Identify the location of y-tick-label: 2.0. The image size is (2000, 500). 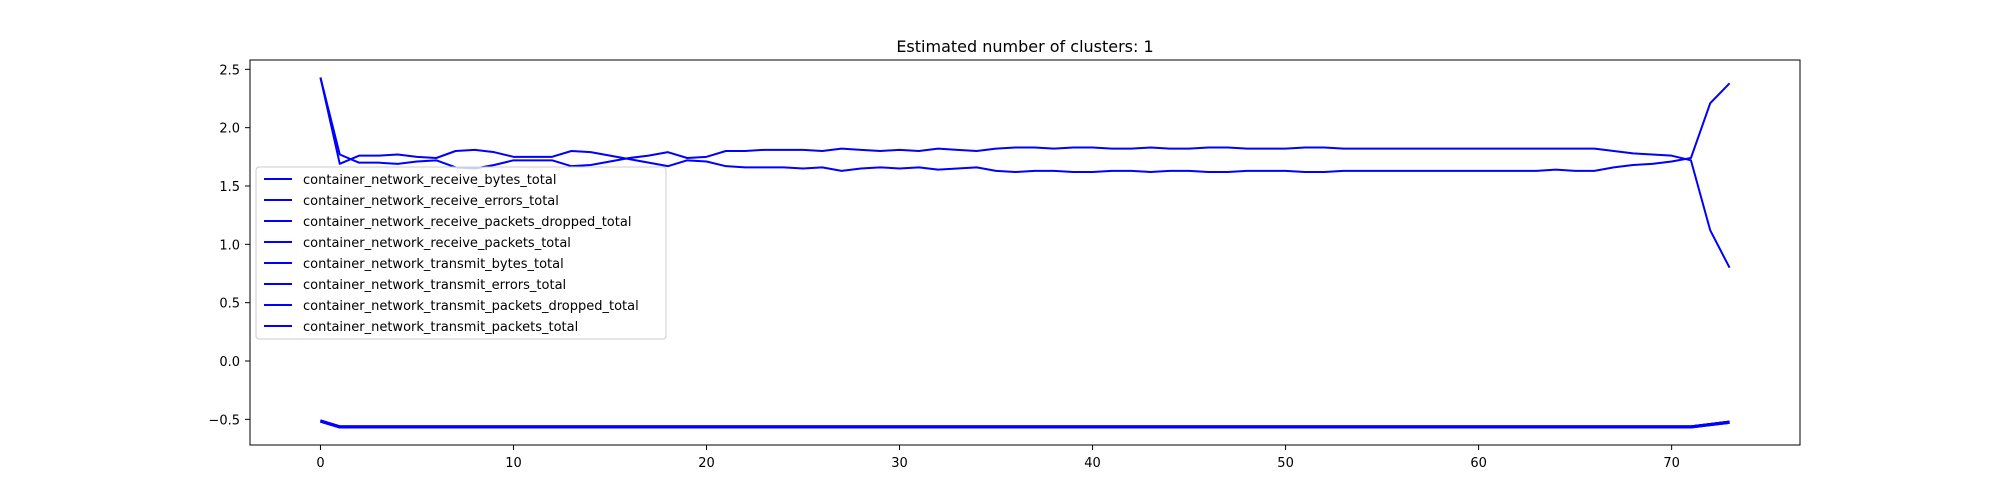
(229, 129).